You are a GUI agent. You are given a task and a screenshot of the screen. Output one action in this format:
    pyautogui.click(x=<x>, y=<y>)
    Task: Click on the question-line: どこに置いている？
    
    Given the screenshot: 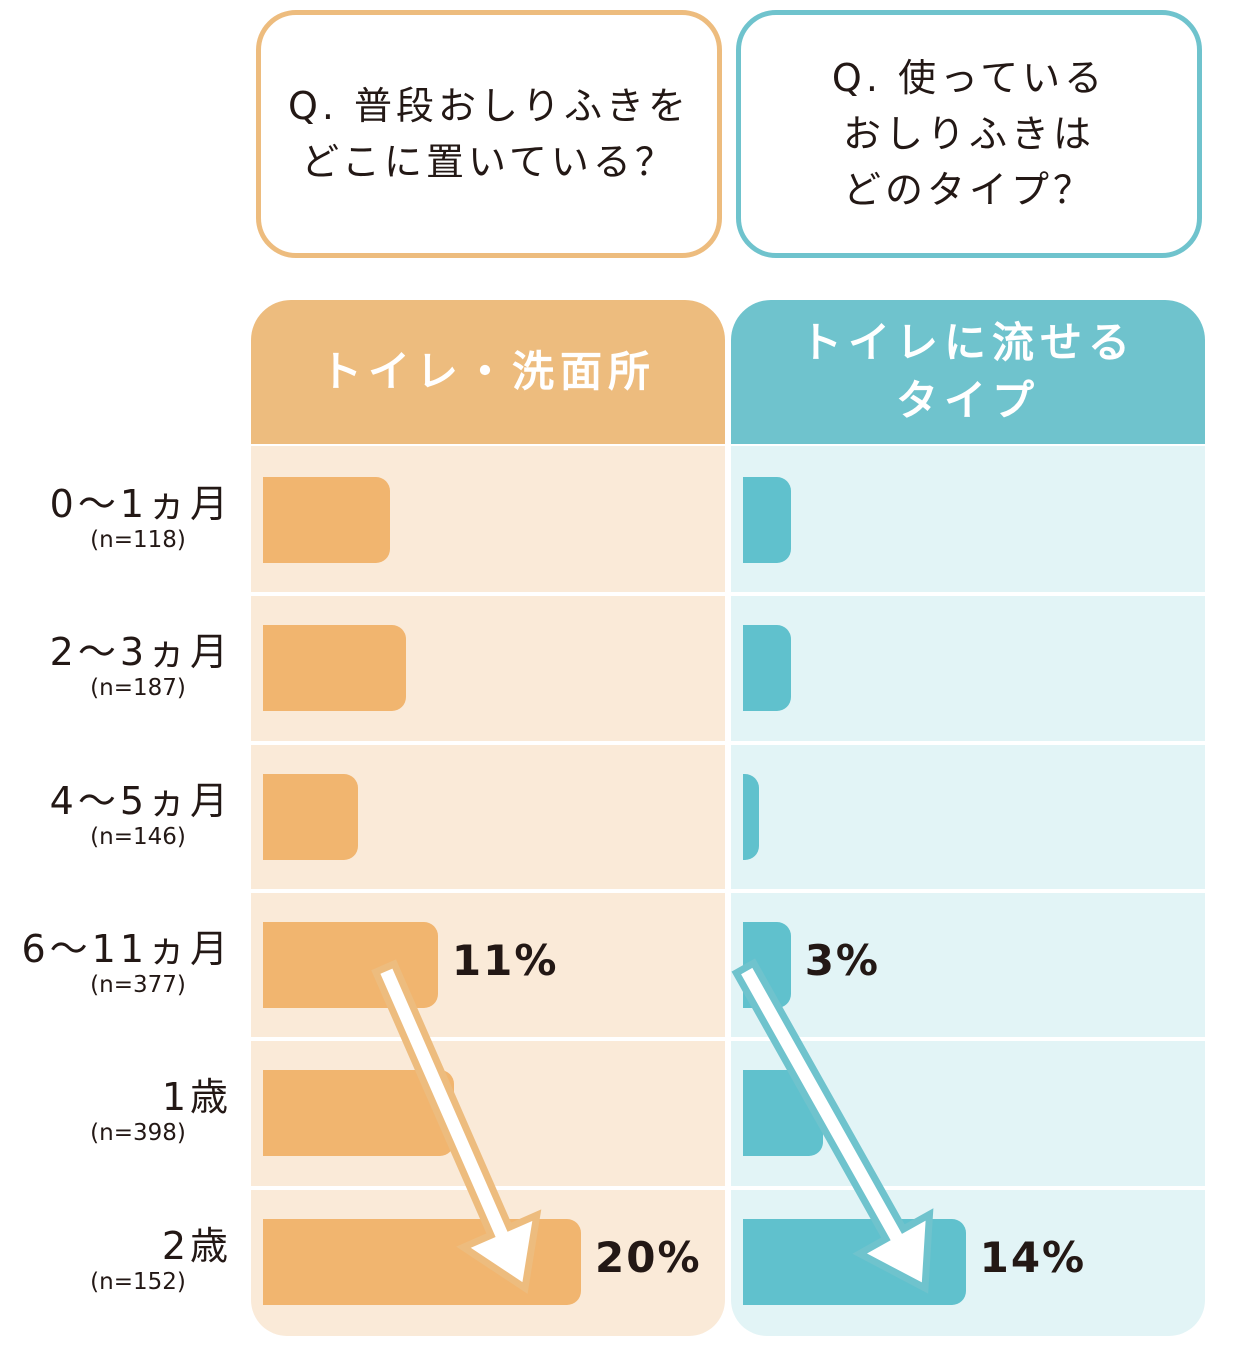 What is the action you would take?
    pyautogui.click(x=489, y=162)
    